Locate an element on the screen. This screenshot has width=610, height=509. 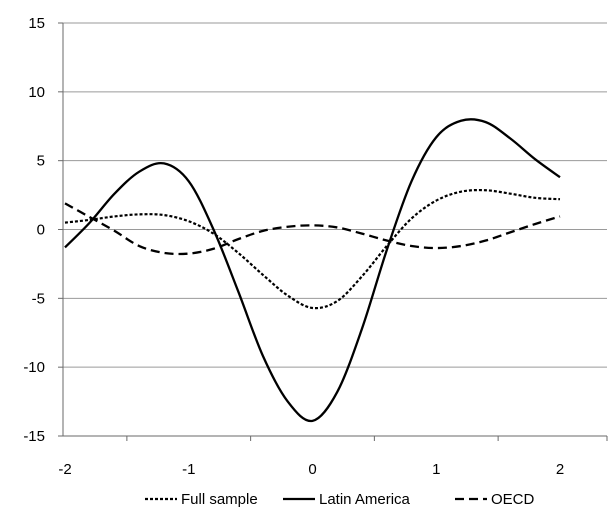
x-tick-label: -1 is located at coordinates (188, 469).